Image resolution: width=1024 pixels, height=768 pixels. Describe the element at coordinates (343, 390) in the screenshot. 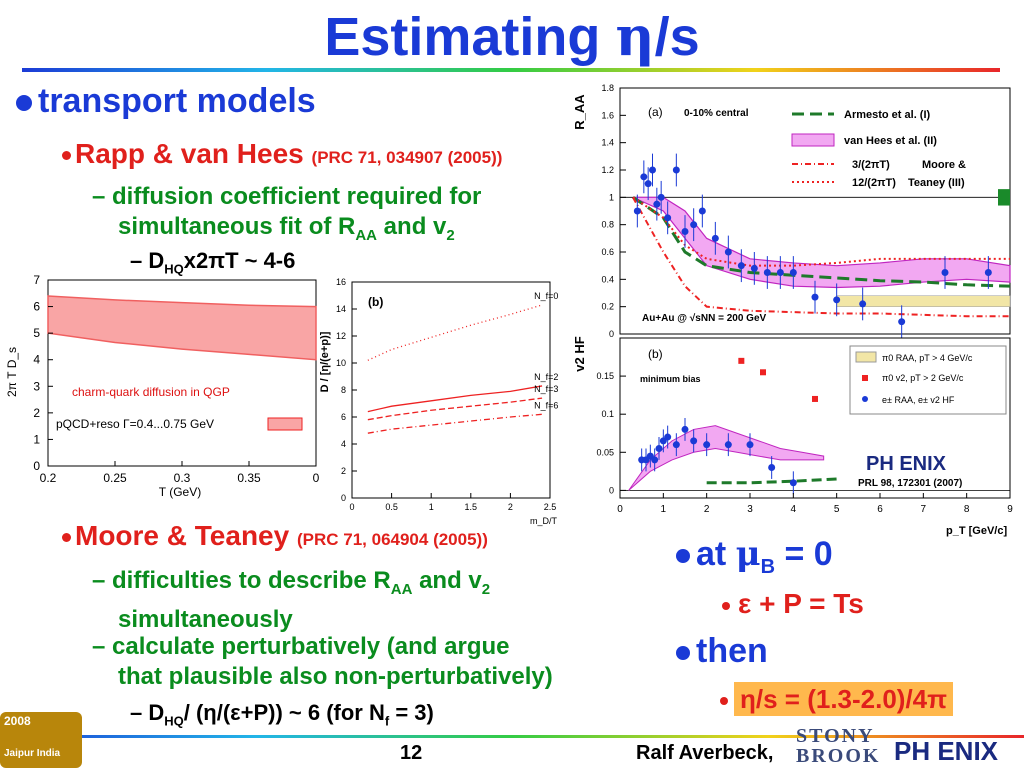

I see `y-tick-label: 8` at that location.